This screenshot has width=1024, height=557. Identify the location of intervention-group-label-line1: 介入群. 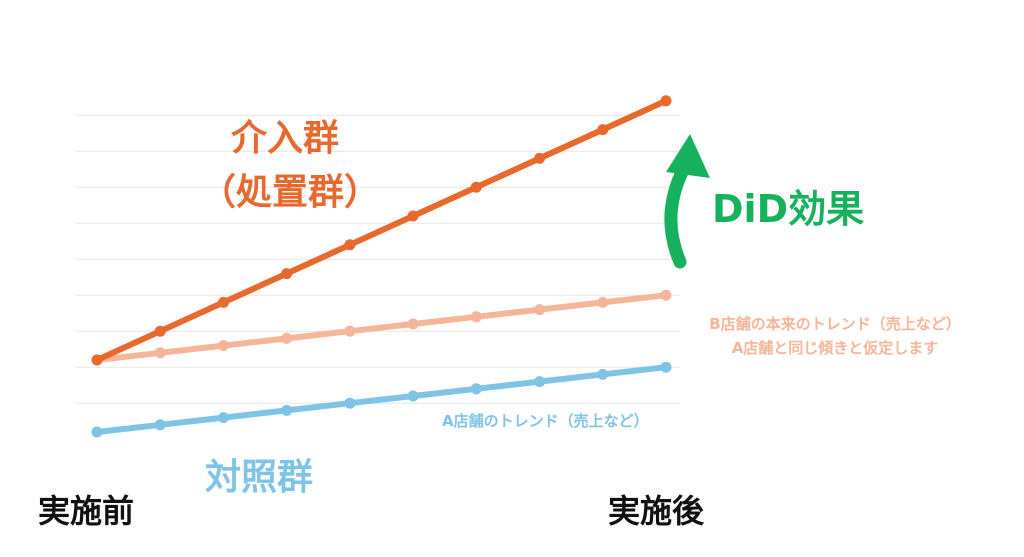
(284, 138).